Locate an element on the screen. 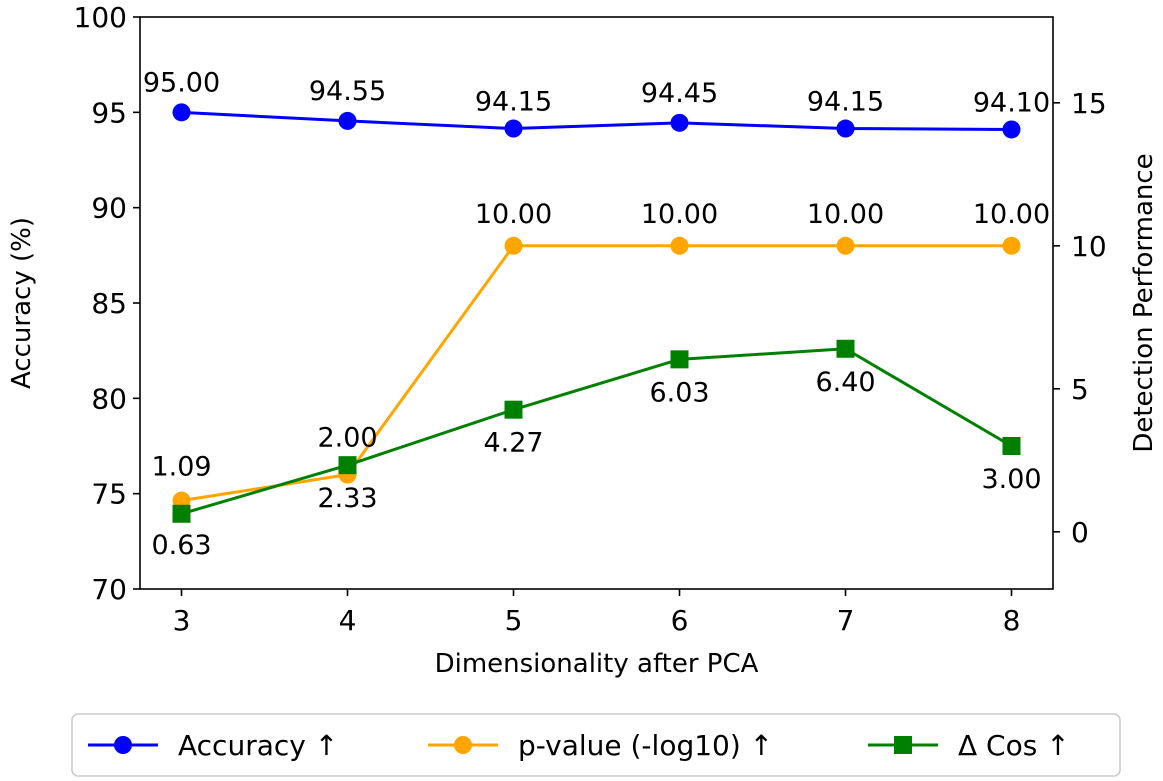 The height and width of the screenshot is (781, 1163). data-label-cos: 4.27 is located at coordinates (513, 443).